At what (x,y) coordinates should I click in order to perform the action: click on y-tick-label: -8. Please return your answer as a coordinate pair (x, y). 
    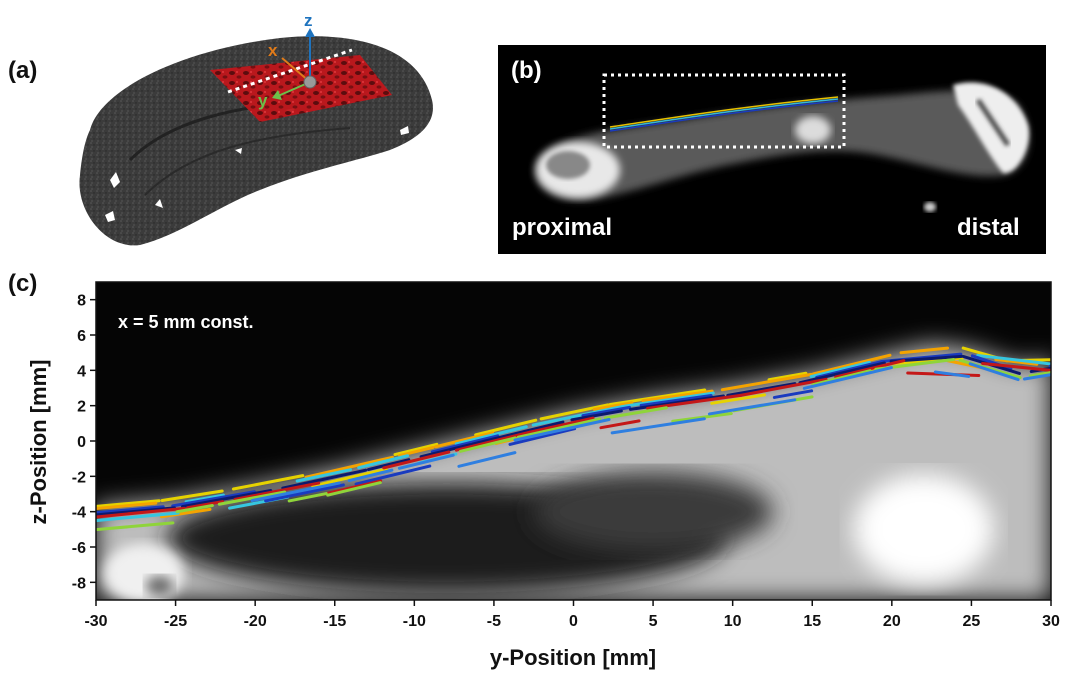
    Looking at the image, I should click on (79, 583).